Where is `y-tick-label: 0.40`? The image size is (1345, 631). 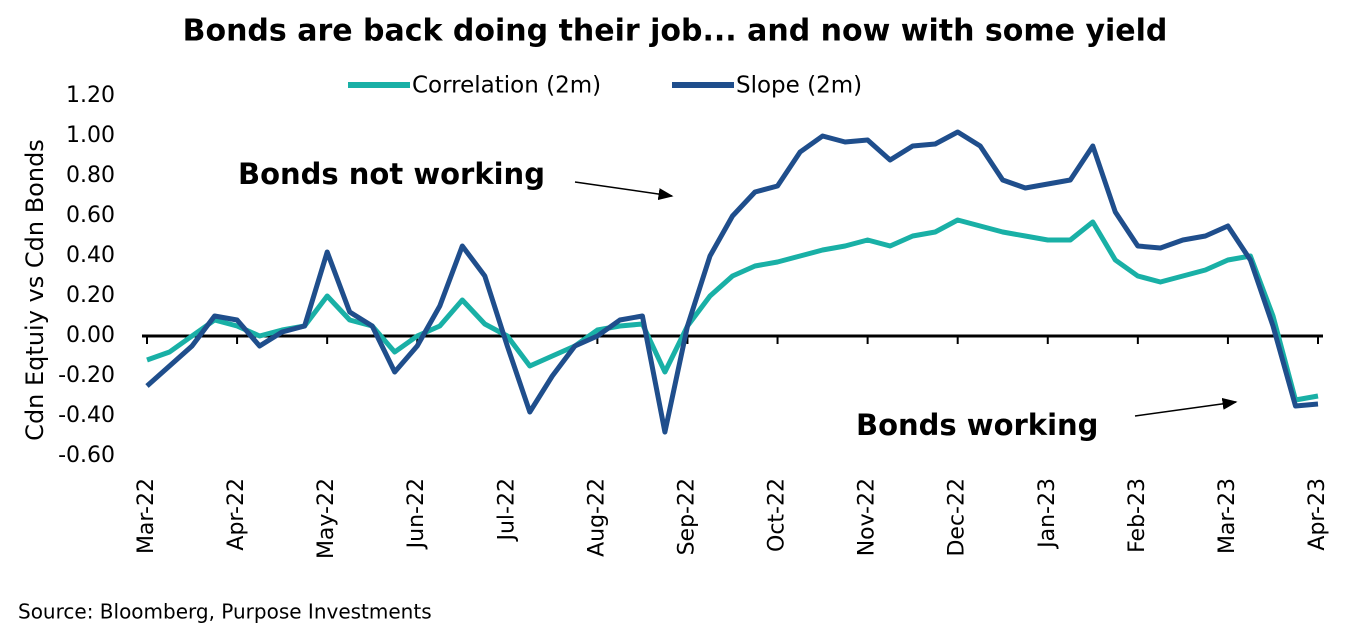 y-tick-label: 0.40 is located at coordinates (90, 255).